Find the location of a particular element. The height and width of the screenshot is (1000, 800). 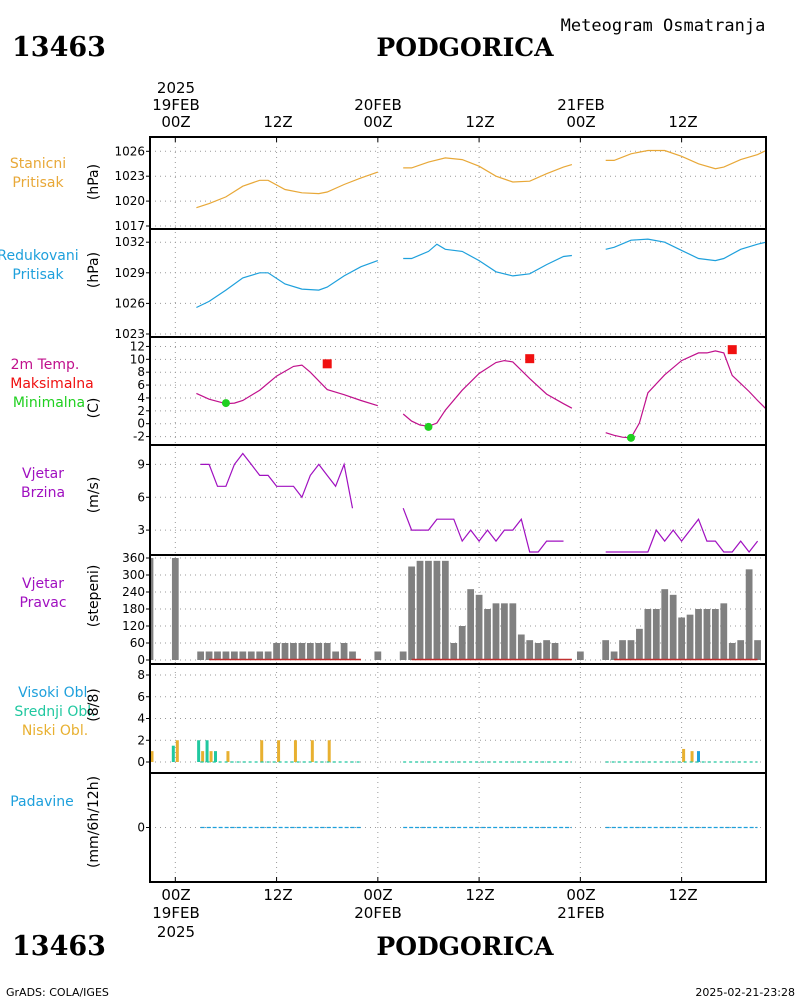

y-tick-label: 240 is located at coordinates (133, 592).